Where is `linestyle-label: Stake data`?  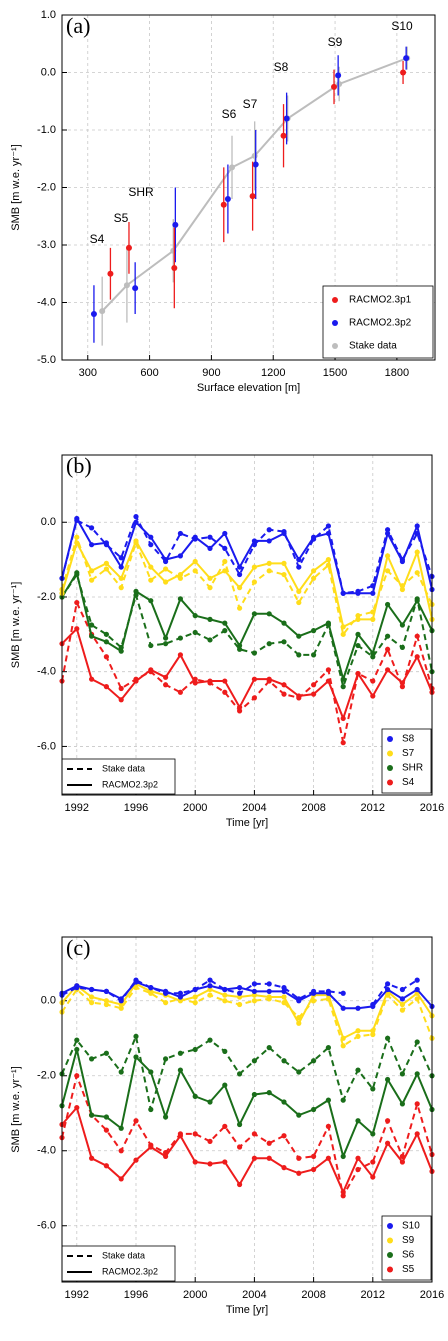 linestyle-label: Stake data is located at coordinates (123, 768).